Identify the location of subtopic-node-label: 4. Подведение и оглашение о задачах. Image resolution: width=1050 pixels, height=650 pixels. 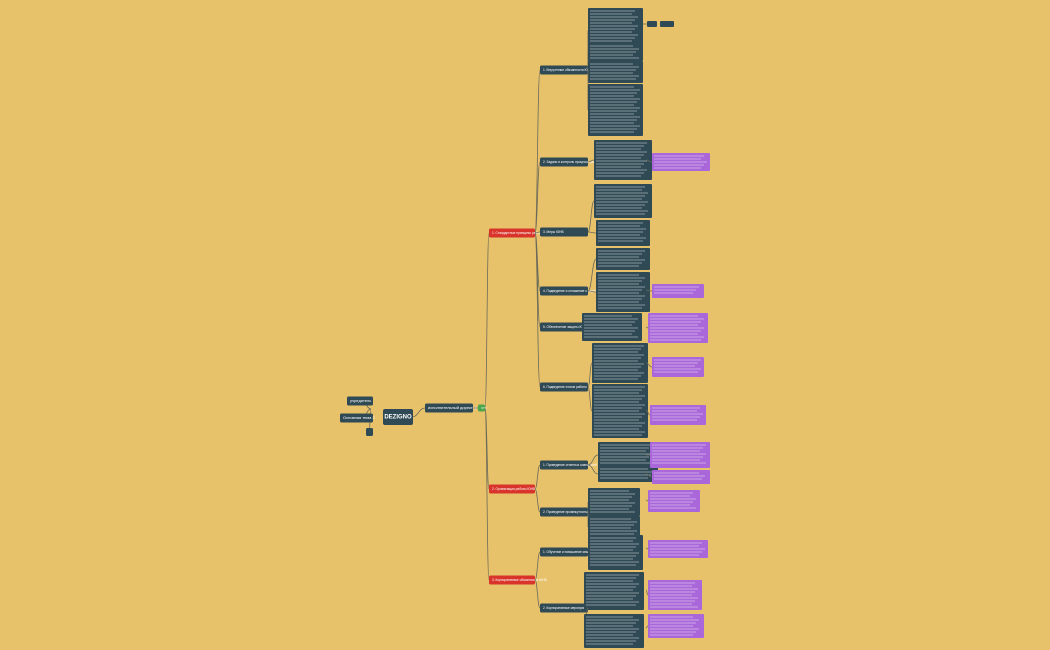
(571, 291).